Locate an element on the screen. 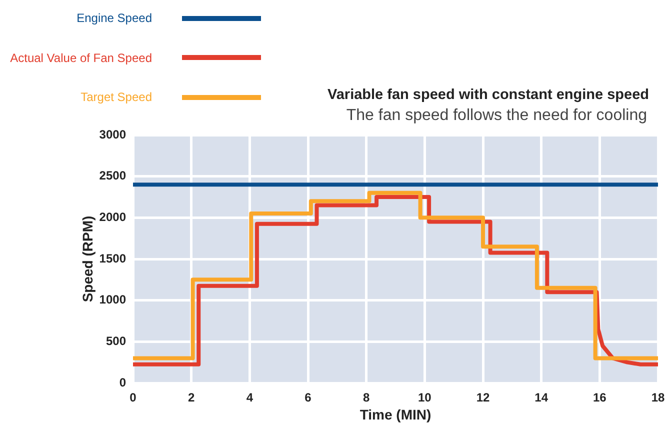 The height and width of the screenshot is (428, 669). x-tick-label: 10 is located at coordinates (425, 397).